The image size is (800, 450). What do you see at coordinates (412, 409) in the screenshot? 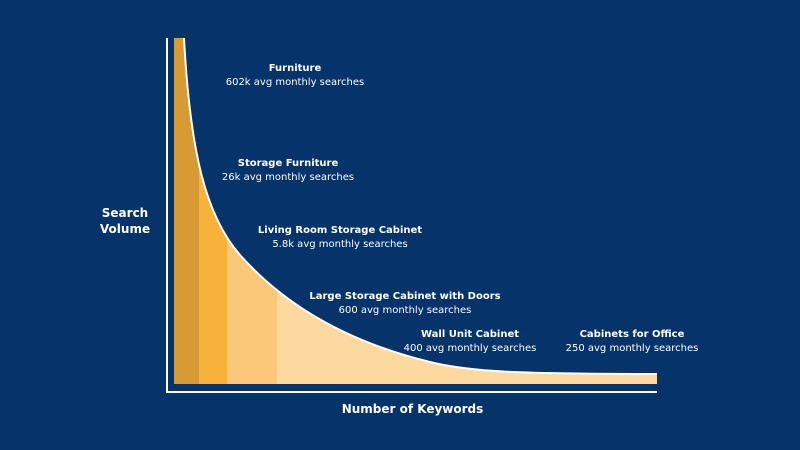
I see `x-axis-title: Number of Keywords` at bounding box center [412, 409].